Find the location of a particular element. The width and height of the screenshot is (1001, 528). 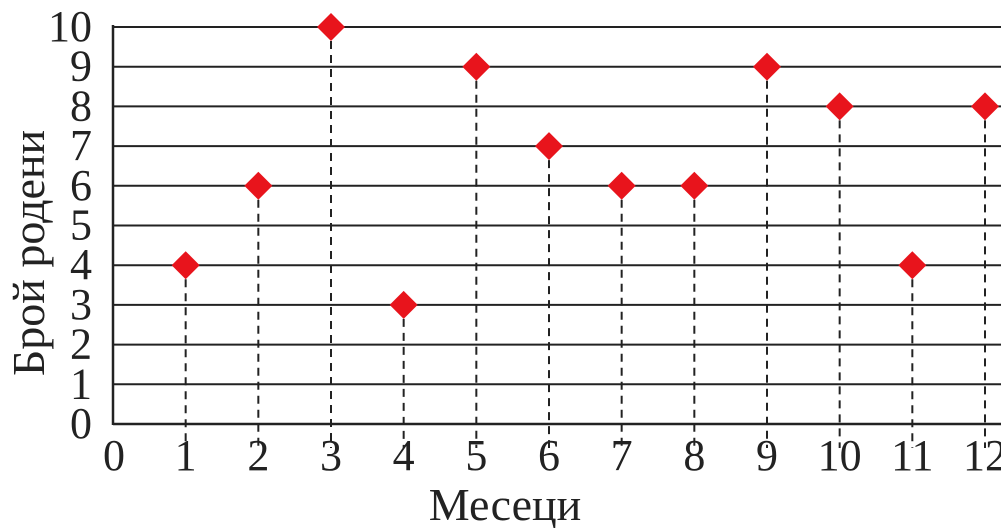

y-tick-label: 7 is located at coordinates (81, 145).